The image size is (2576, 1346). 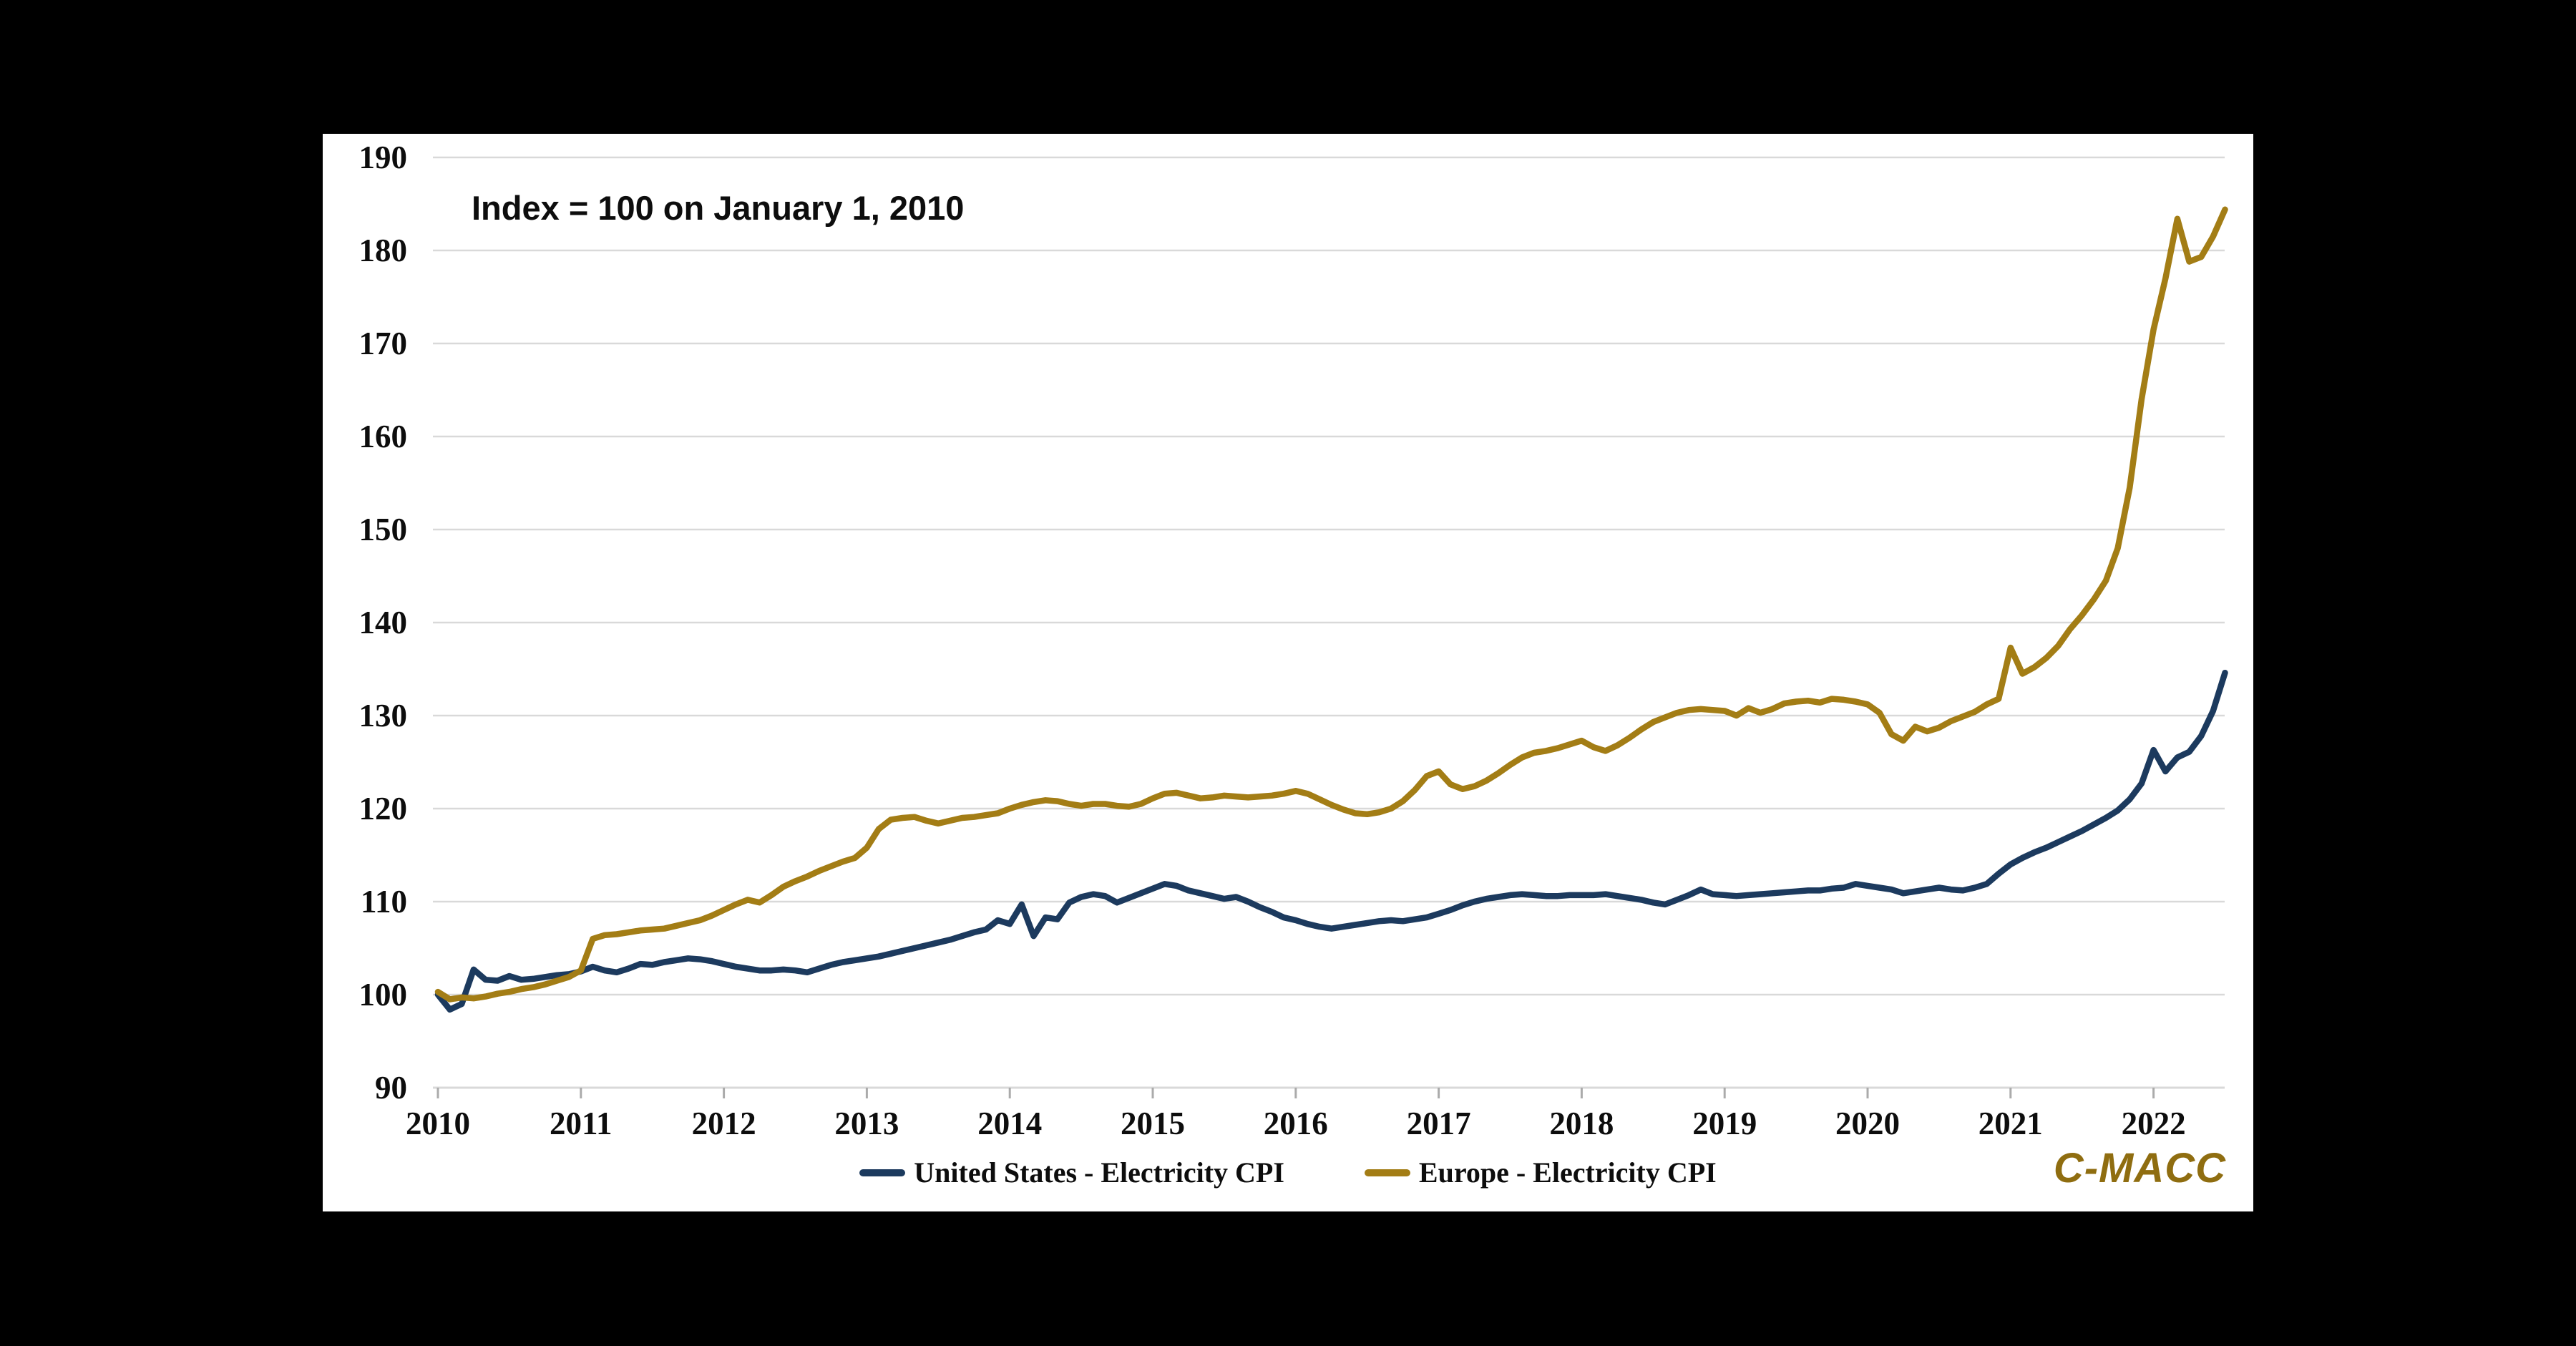 I want to click on y-tick-label-130: 130, so click(x=383, y=715).